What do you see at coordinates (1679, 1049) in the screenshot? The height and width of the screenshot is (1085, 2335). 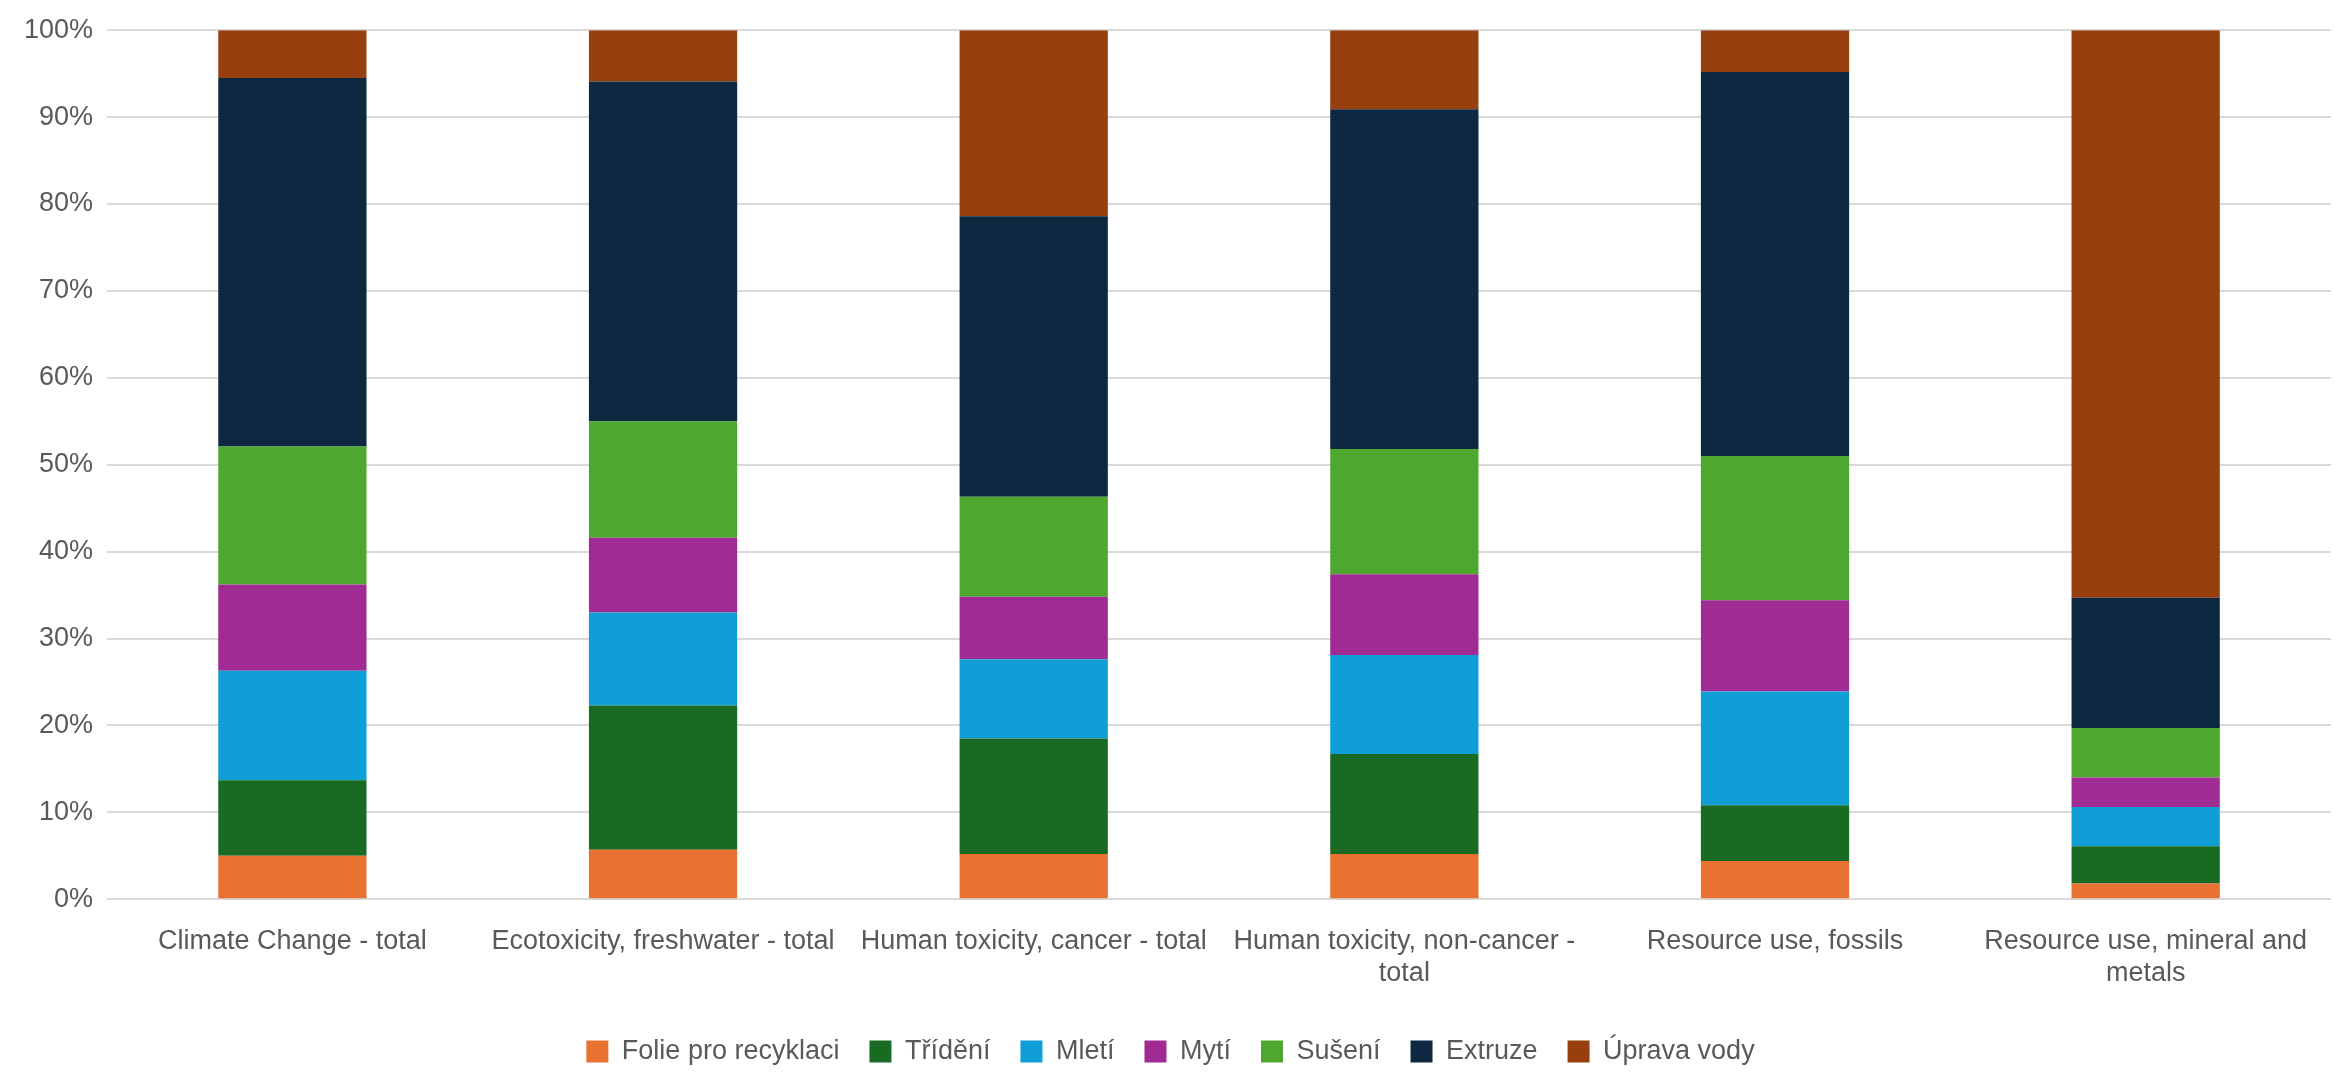 I see `legend-label: Úprava vody` at bounding box center [1679, 1049].